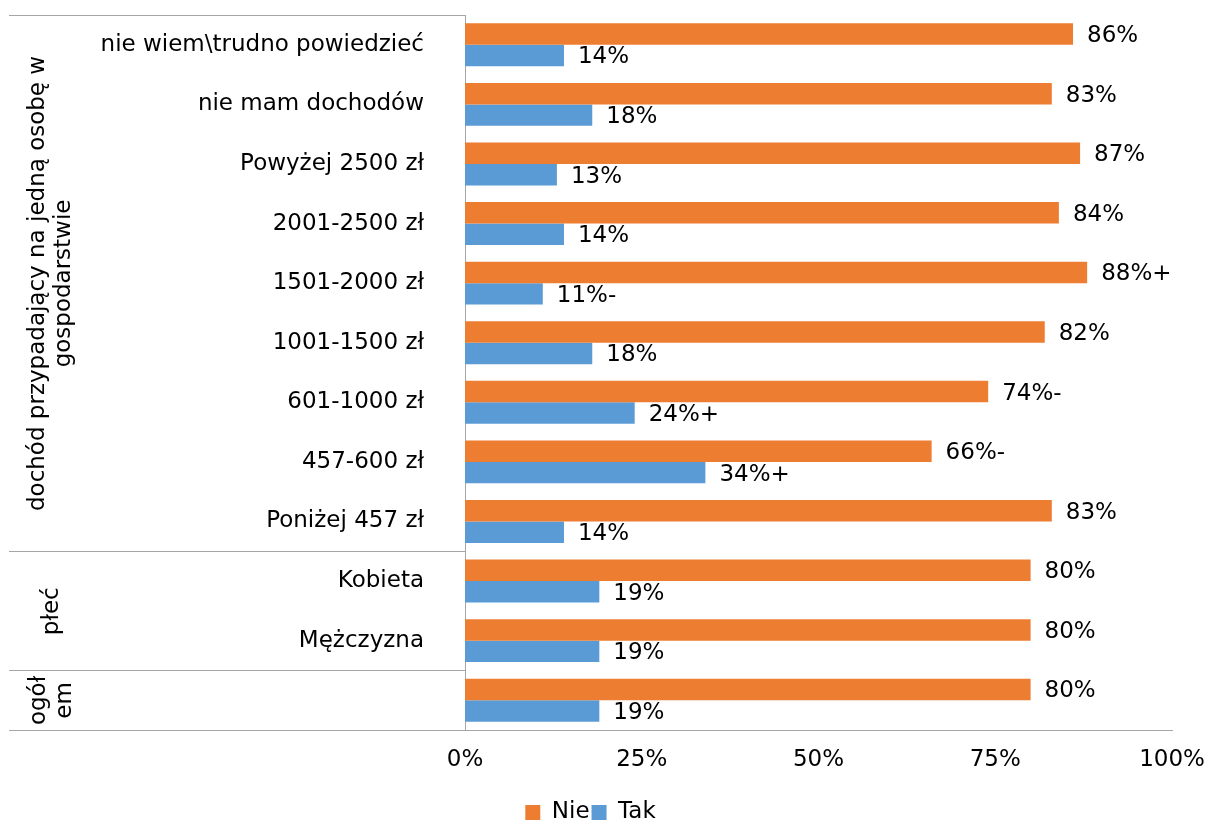 This screenshot has width=1209, height=834. I want to click on data-label: 13%, so click(596, 174).